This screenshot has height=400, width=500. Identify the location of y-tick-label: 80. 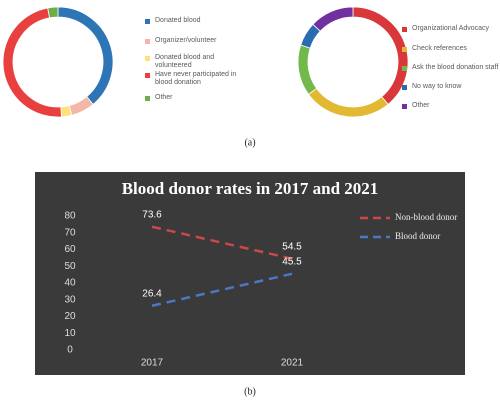
(70, 216).